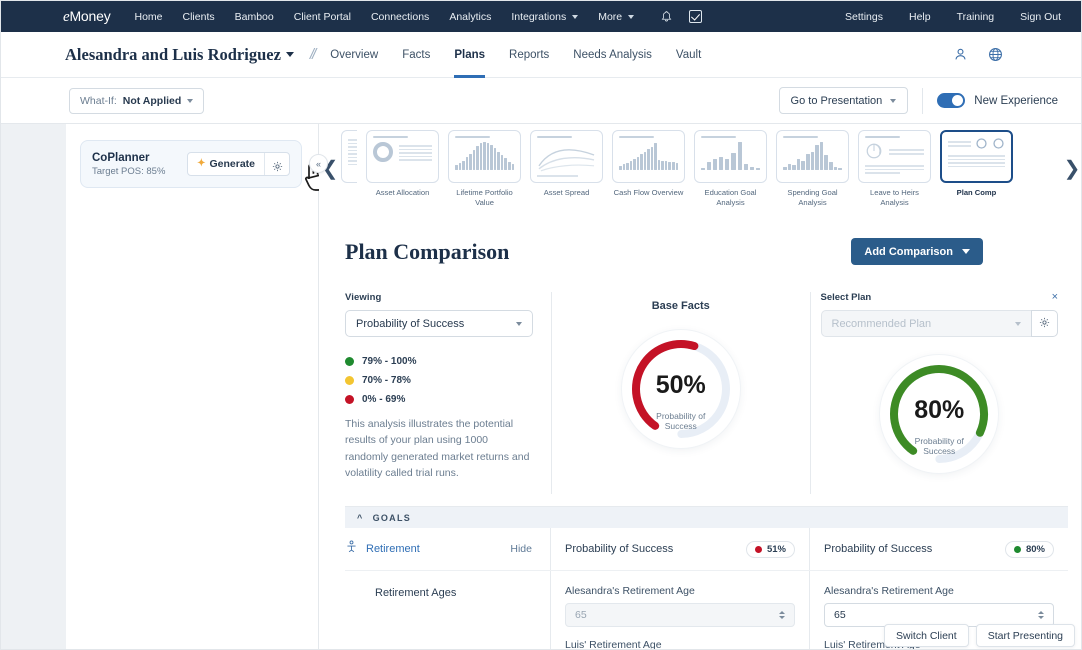 This screenshot has width=1082, height=650. Describe the element at coordinates (666, 17) in the screenshot. I see `bell-icon` at that location.